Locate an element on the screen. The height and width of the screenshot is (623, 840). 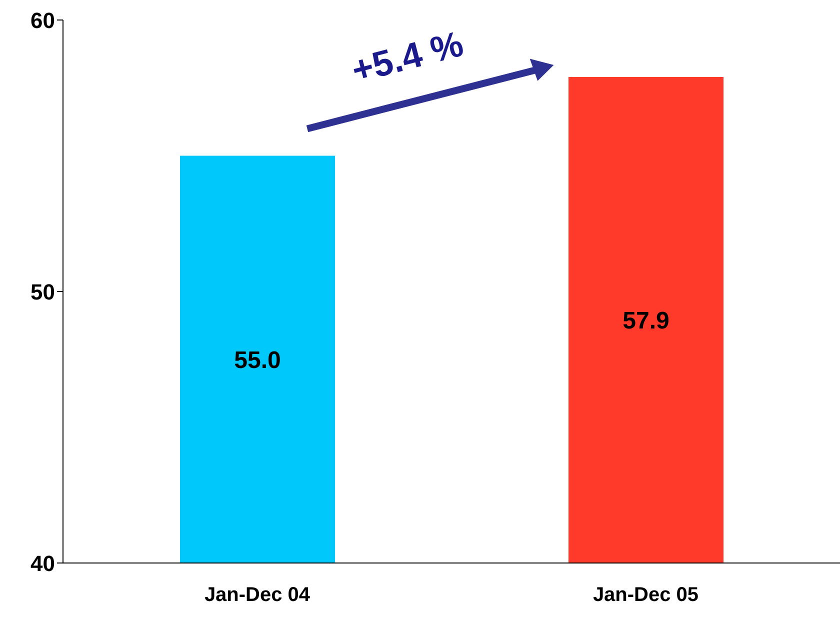
data-label: 55.0 is located at coordinates (257, 360).